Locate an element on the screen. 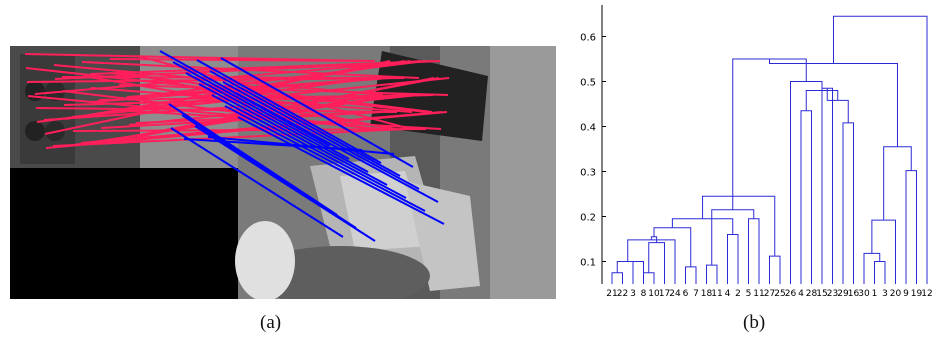 Image resolution: width=935 pixels, height=339 pixels. leaf-label: 29 is located at coordinates (843, 294).